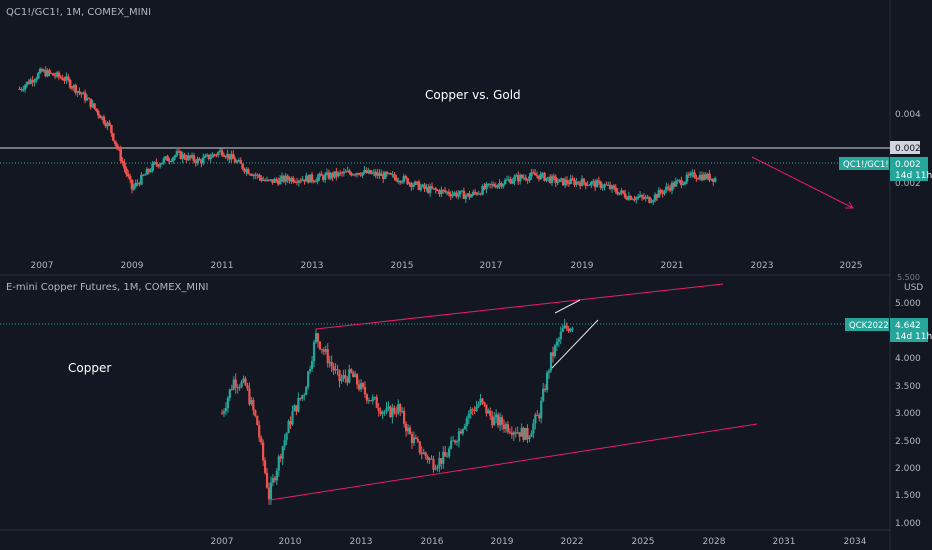 The image size is (932, 550). Describe the element at coordinates (802, 182) in the screenshot. I see `projection-arrow-line` at that location.